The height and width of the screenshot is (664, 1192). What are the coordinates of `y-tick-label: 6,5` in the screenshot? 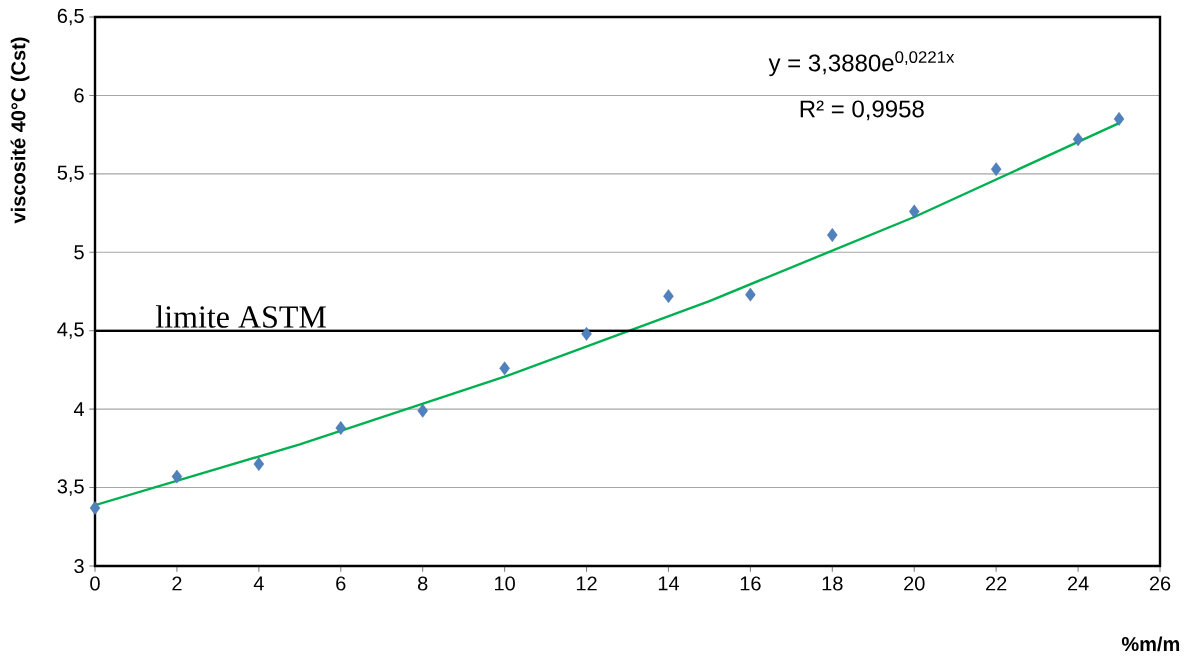 It's located at (70, 17).